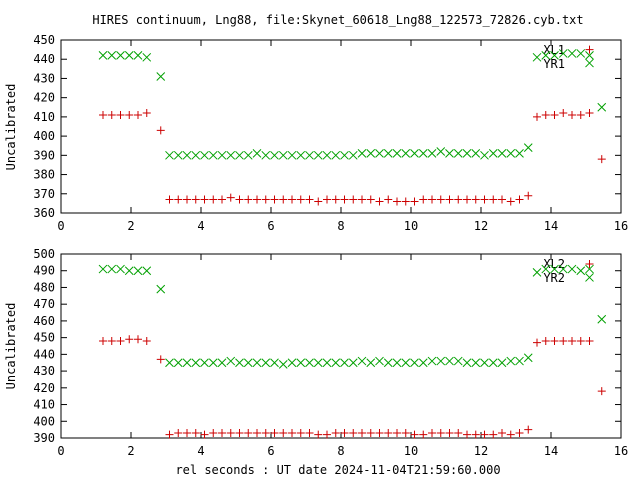 The image size is (640, 480). I want to click on y-tick-label: 390, so click(44, 438).